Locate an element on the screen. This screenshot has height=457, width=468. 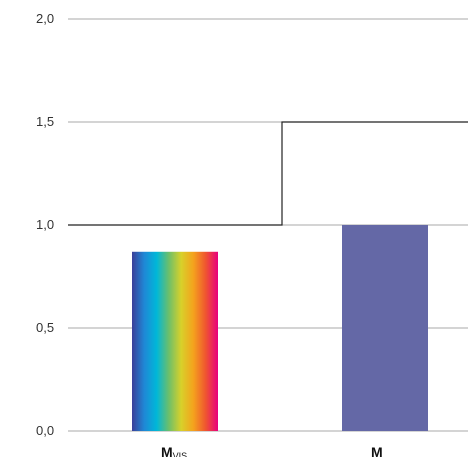
y-tick-labels: 0,0 0,5 1,0 1,5 2,0 is located at coordinates (45, 224).